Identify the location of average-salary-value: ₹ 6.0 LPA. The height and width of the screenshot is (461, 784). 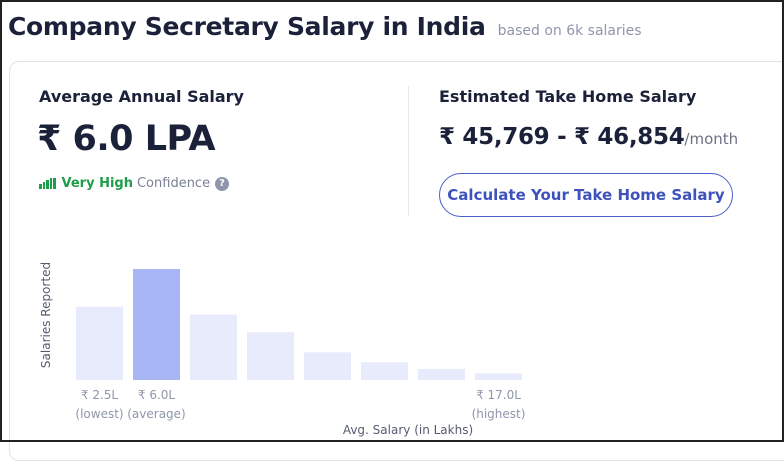
(126, 139).